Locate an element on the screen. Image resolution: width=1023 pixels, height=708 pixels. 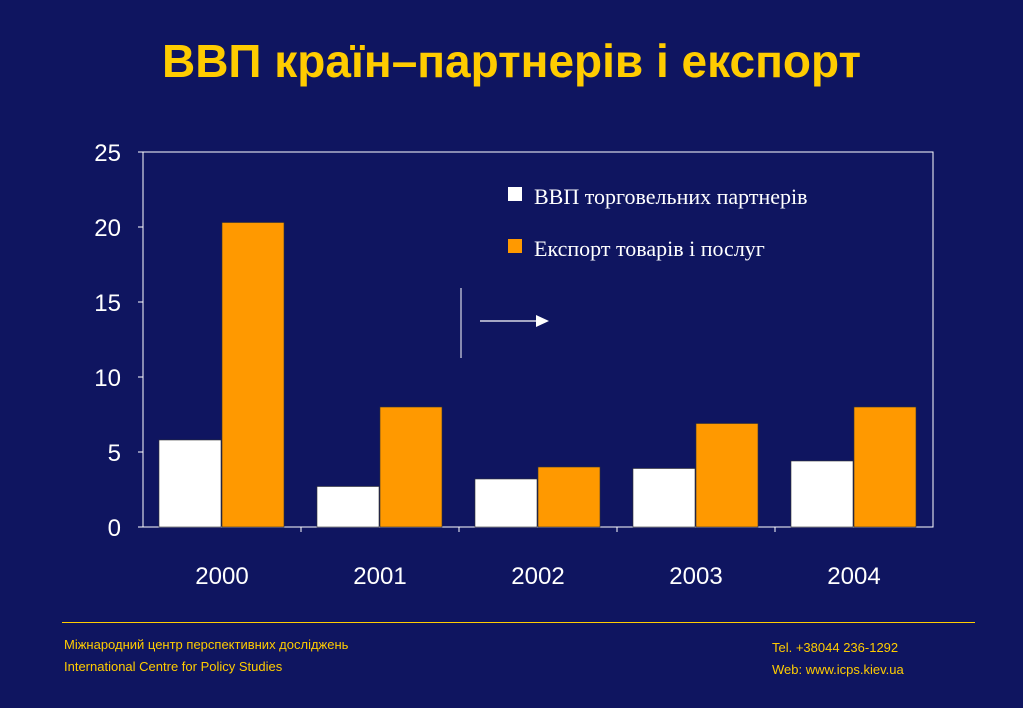
page-title: ВВП країн–партнерів і експорт is located at coordinates (511, 61).